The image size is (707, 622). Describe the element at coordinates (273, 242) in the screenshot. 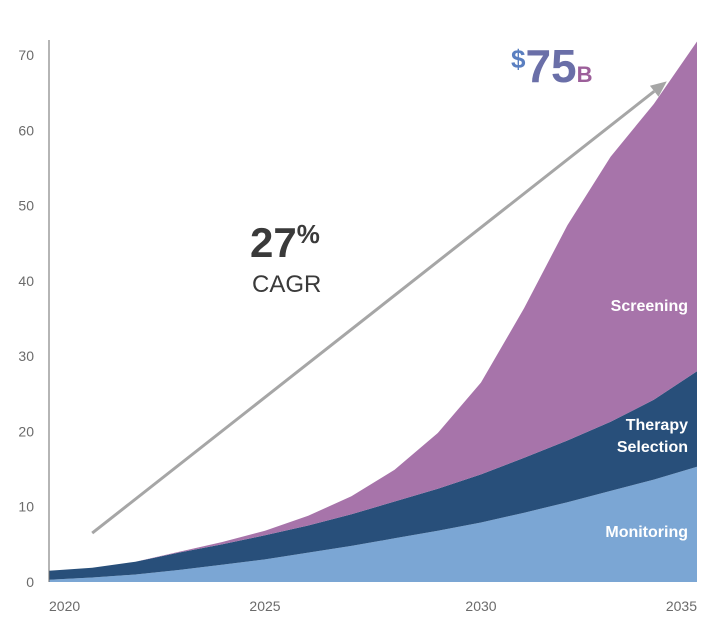

I see `cagr-number: 27` at that location.